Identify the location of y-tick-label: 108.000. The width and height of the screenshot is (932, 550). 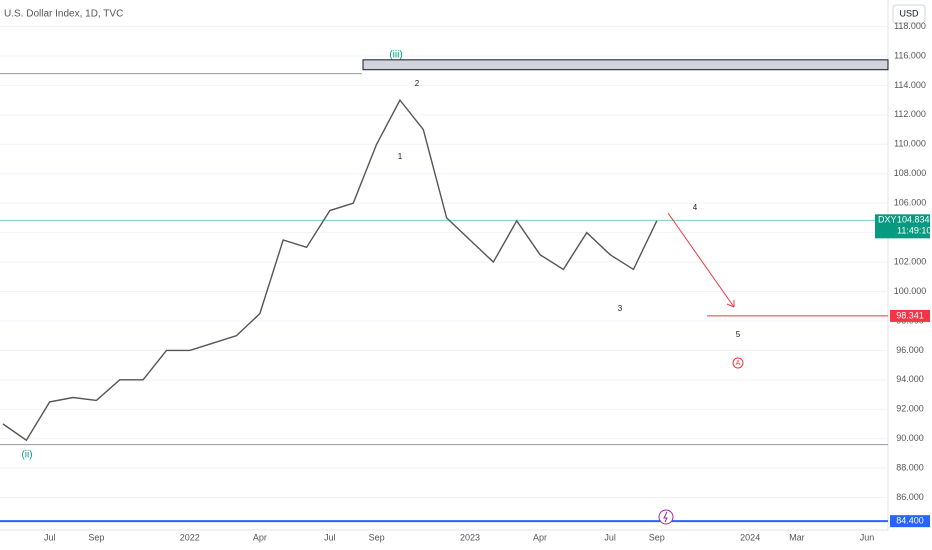
(910, 173).